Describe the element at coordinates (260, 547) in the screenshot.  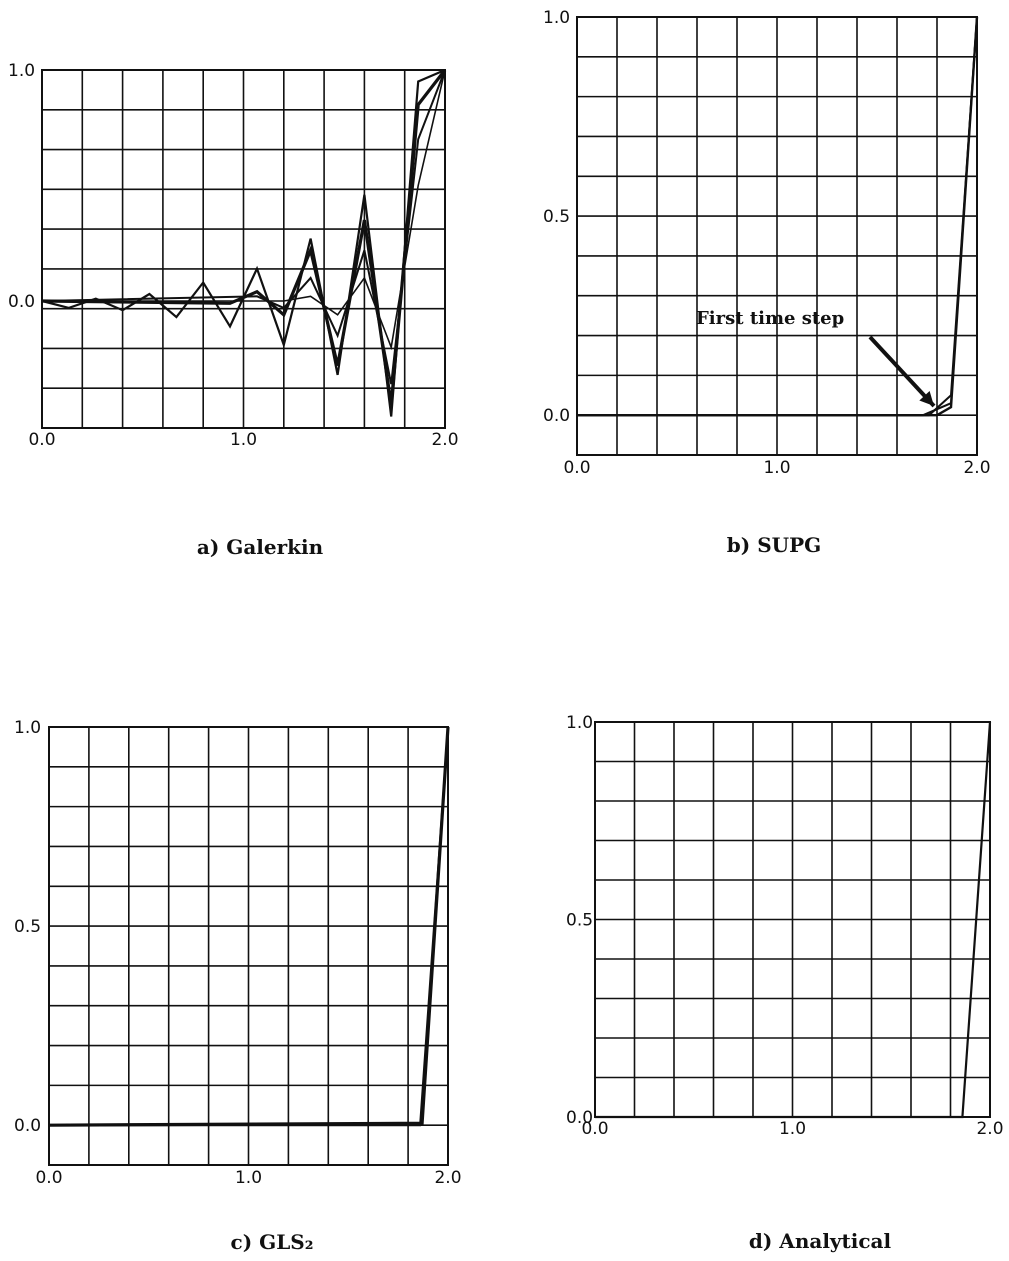
I see `panel-caption: a) Galerkin` at that location.